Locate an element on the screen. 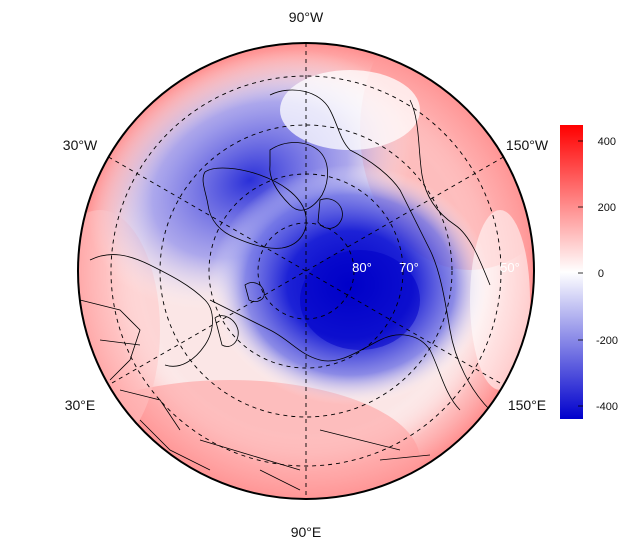 Image resolution: width=625 pixels, height=552 pixels. siberia-coast is located at coordinates (335, 355).